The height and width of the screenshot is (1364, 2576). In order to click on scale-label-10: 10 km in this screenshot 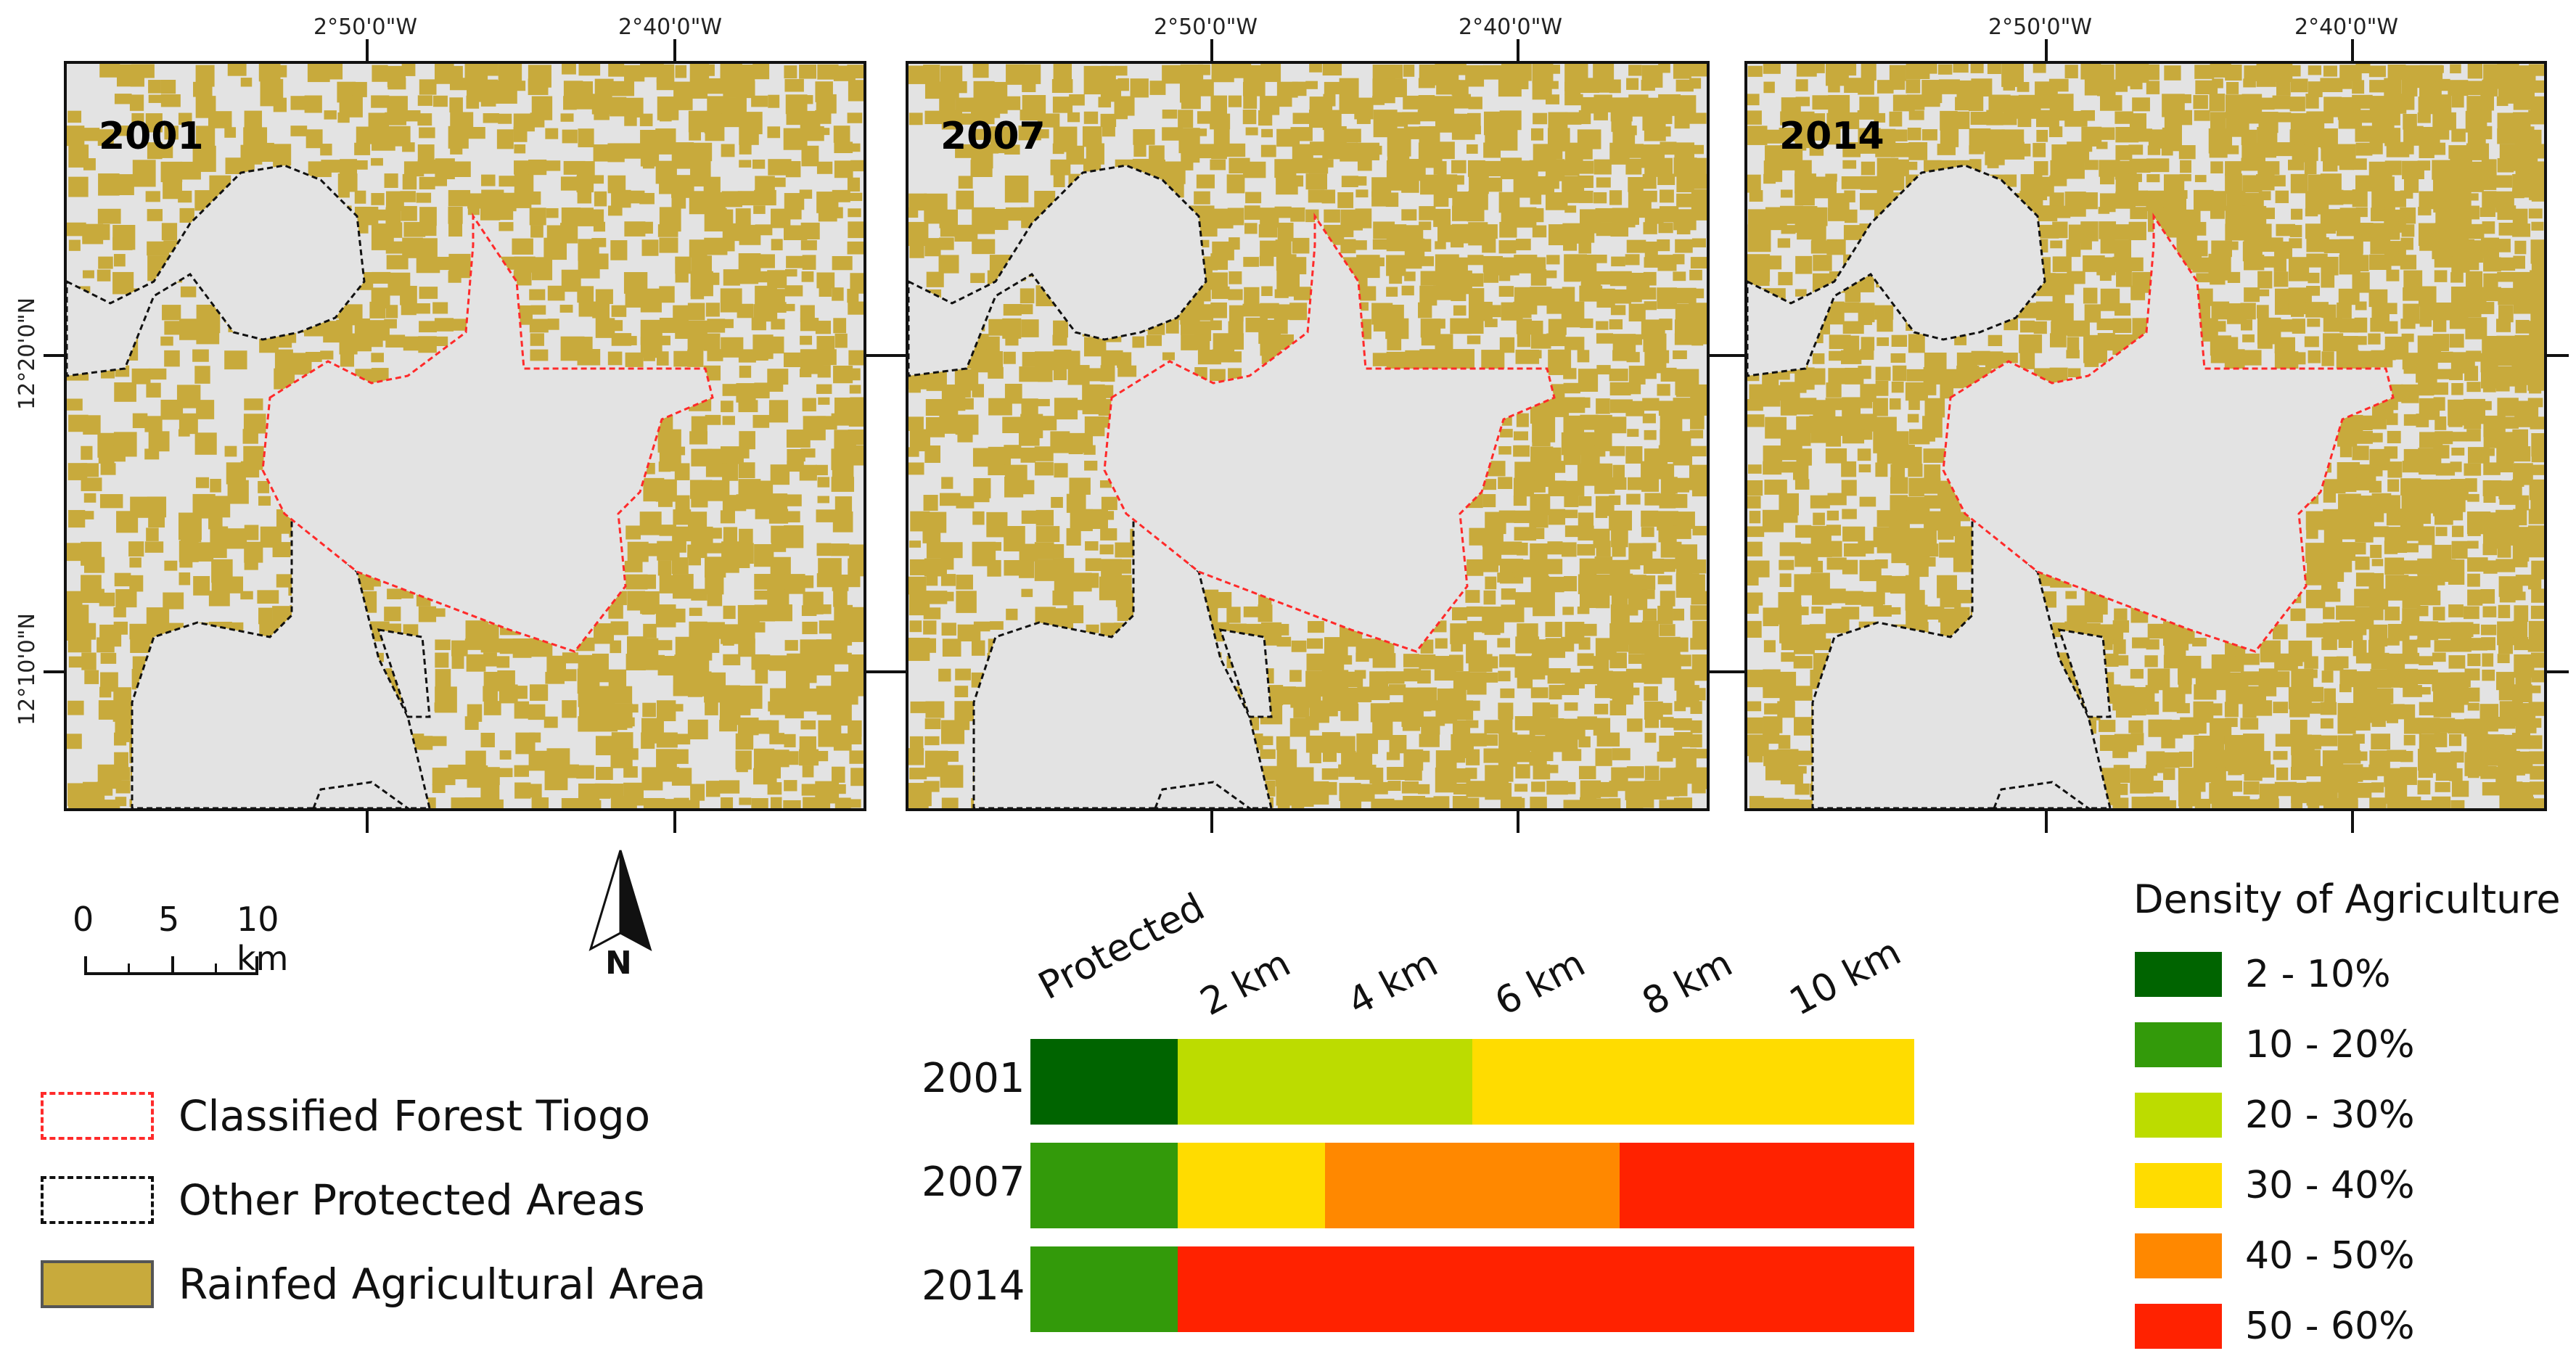, I will do `click(263, 939)`.